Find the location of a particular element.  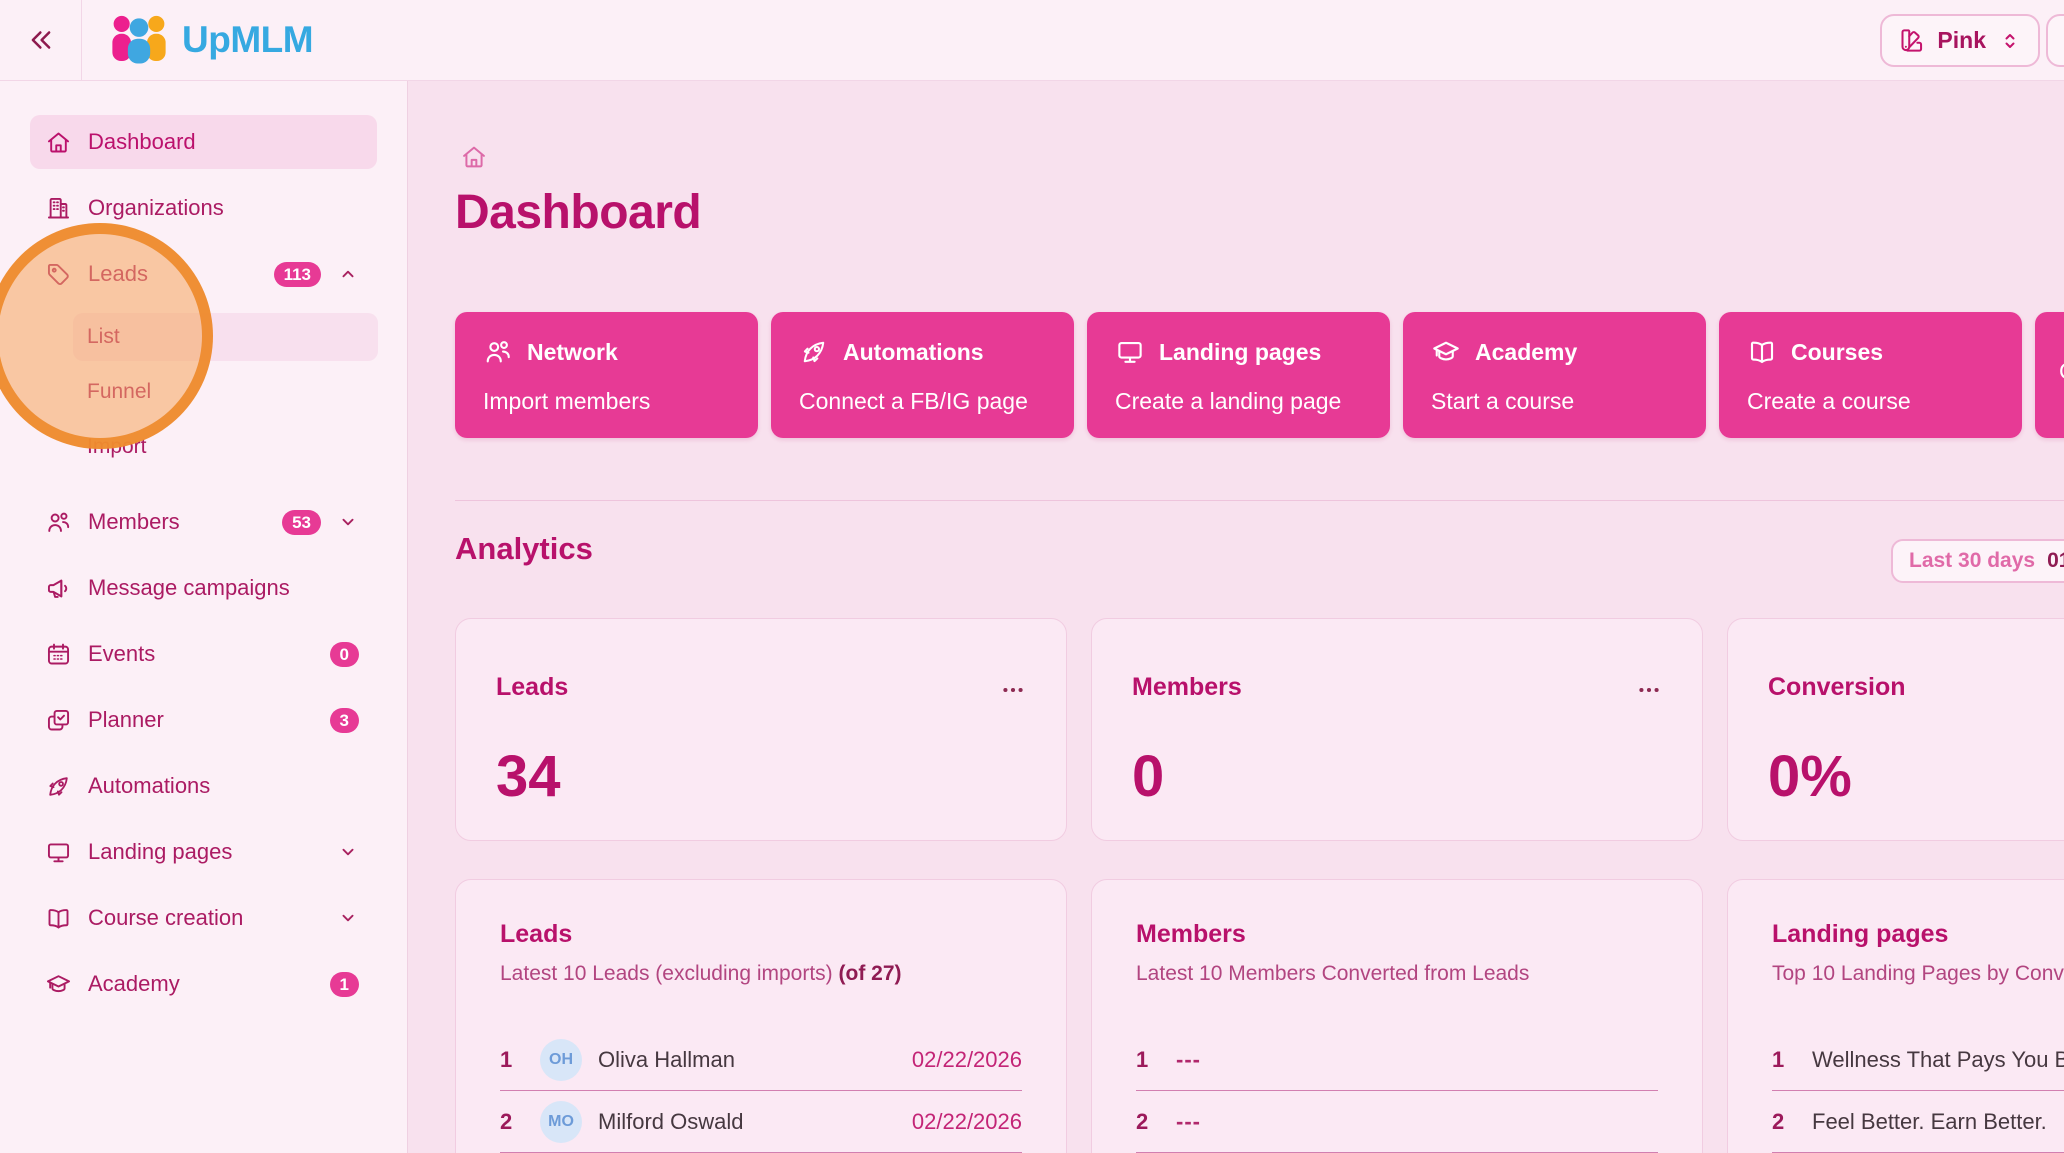

quick-action-title: Academy is located at coordinates (1526, 351).